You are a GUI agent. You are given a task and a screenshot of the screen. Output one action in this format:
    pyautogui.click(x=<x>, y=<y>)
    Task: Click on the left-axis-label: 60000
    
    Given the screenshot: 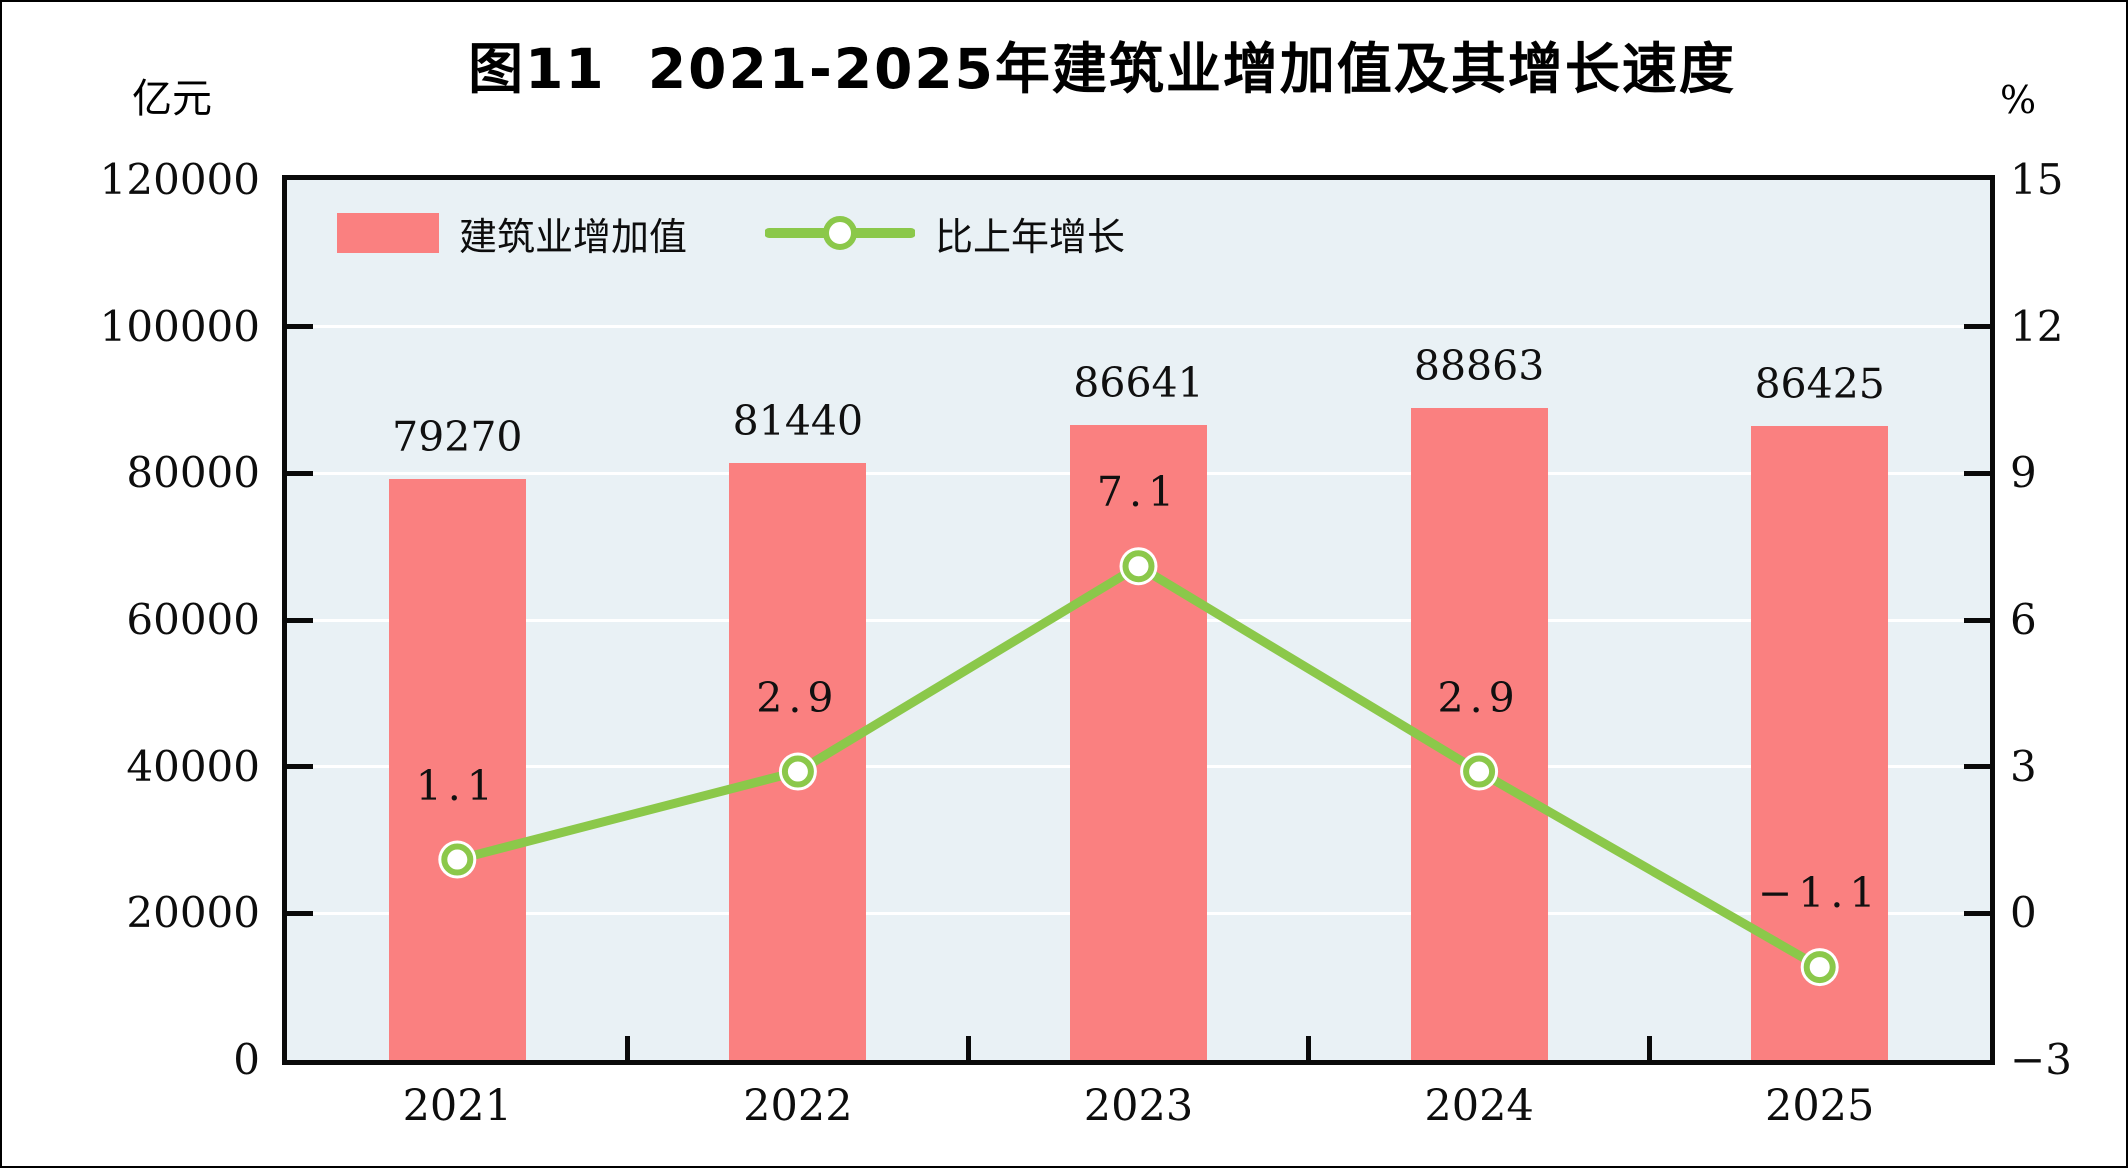 What is the action you would take?
    pyautogui.click(x=193, y=619)
    